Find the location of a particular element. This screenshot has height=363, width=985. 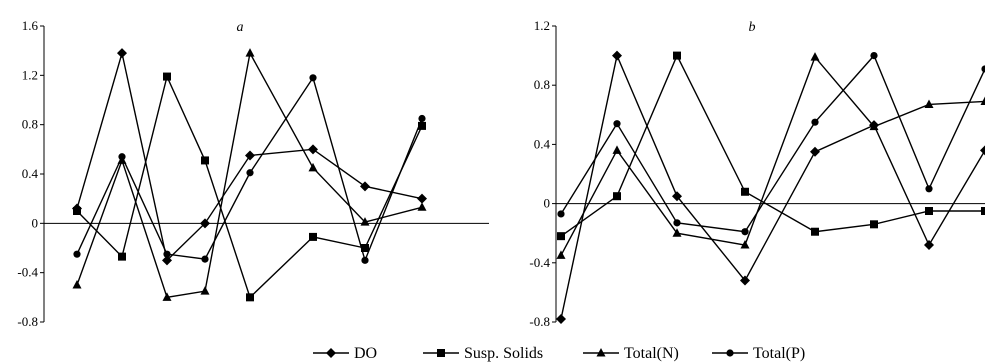

panel-b-y-tick-label: 0.4 is located at coordinates (542, 143).